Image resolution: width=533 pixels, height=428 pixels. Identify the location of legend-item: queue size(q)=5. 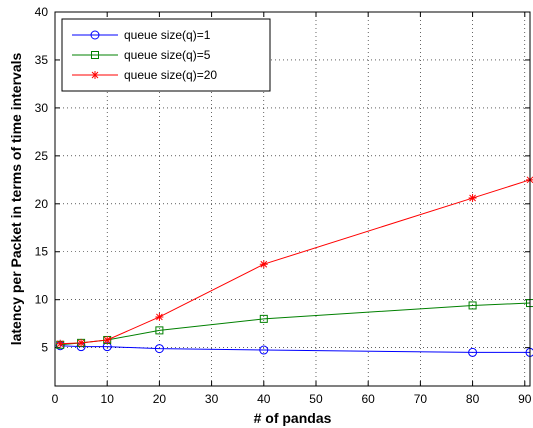
(141, 55).